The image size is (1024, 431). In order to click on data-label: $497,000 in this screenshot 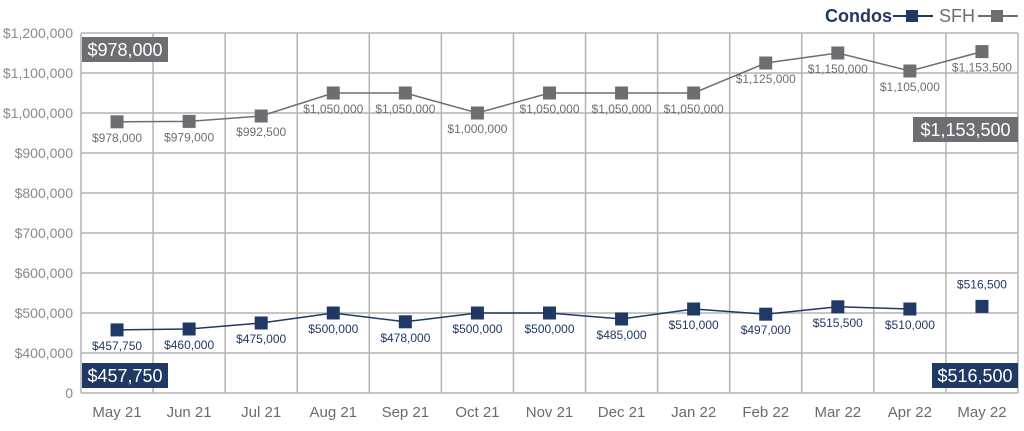, I will do `click(766, 330)`.